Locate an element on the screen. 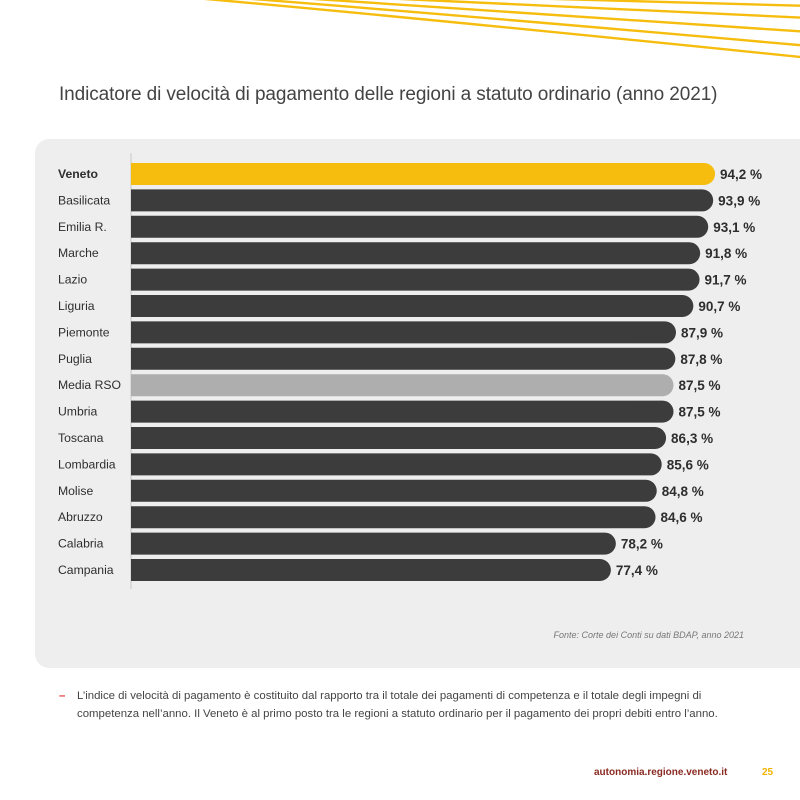 The width and height of the screenshot is (800, 800). value-label: 94,2 % is located at coordinates (741, 174).